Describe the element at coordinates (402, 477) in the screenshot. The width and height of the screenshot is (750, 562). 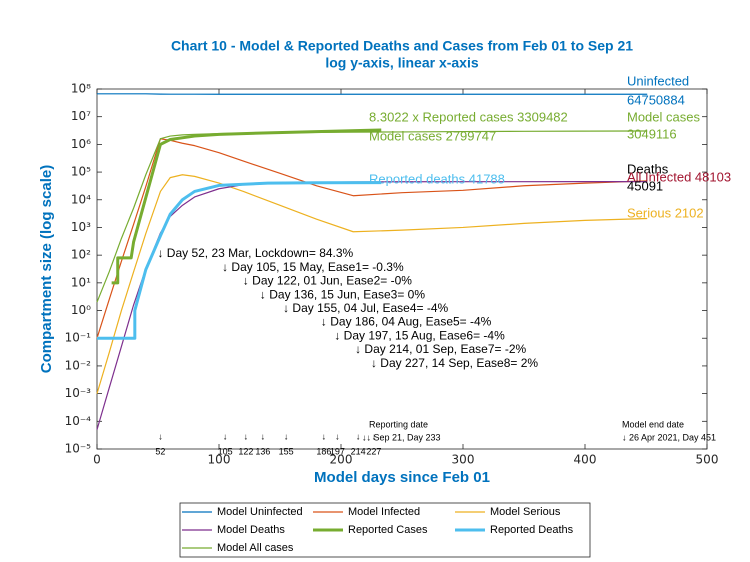
I see `x-axis-label: Model days since Feb 01` at that location.